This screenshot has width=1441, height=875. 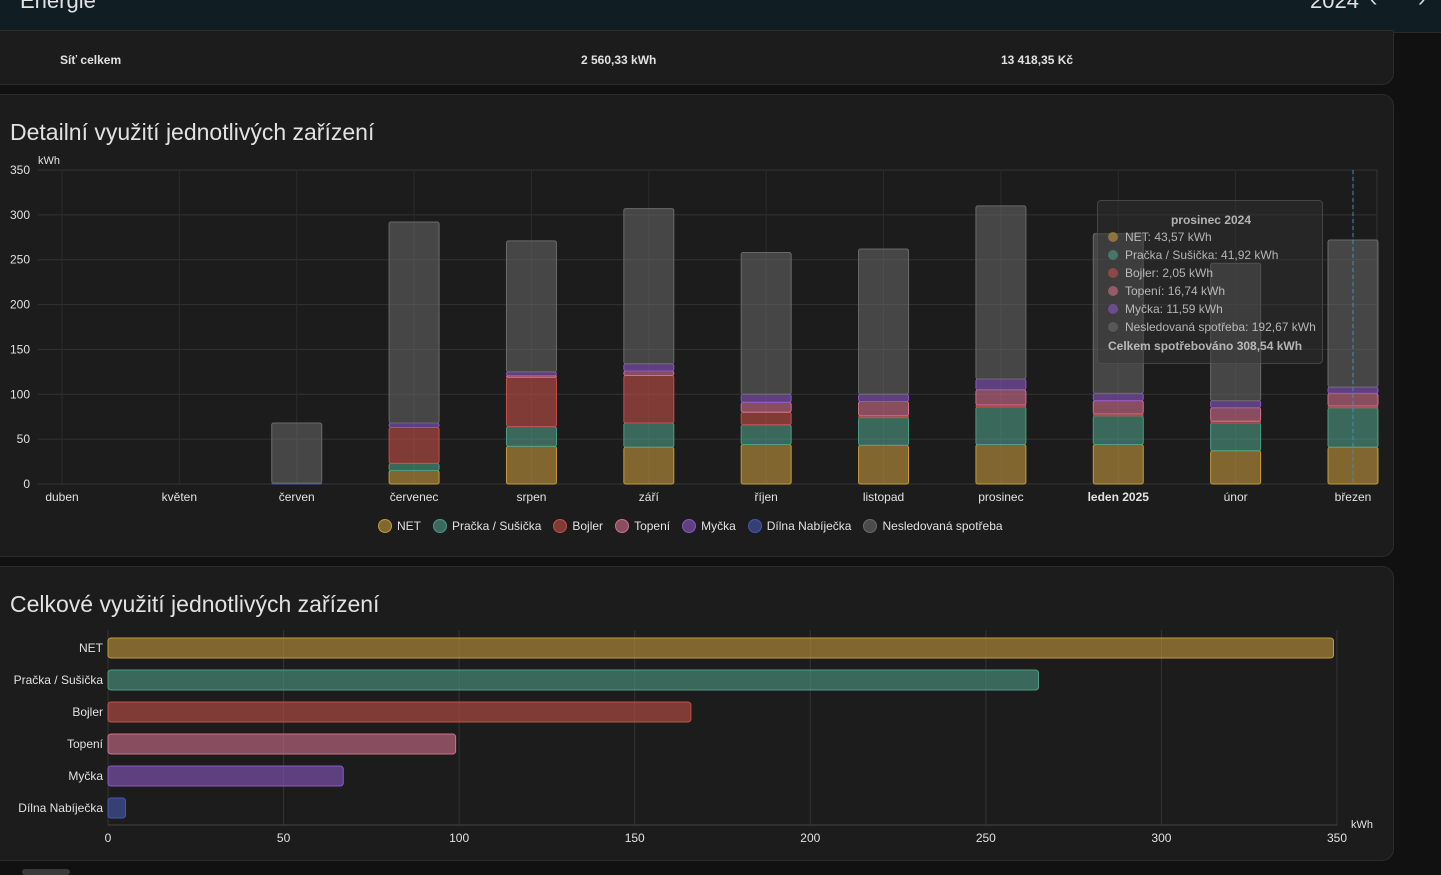 I want to click on tooltip-row-text: Myčka: 11,59 kWh, so click(x=1174, y=309).